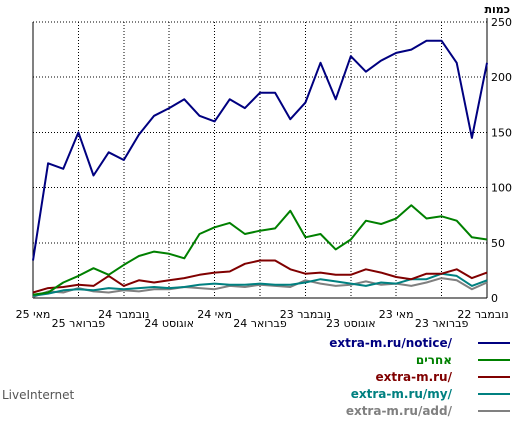 This screenshot has height=421, width=520. I want to click on y-axis-title: כמות, so click(497, 9).